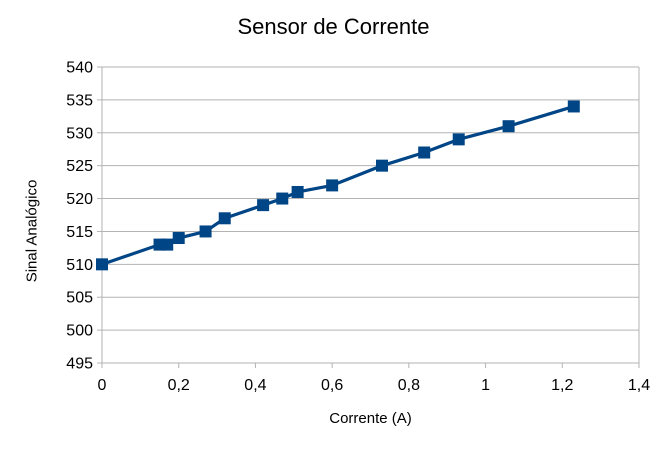  What do you see at coordinates (333, 26) in the screenshot?
I see `chart-title: Sensor de Corrente` at bounding box center [333, 26].